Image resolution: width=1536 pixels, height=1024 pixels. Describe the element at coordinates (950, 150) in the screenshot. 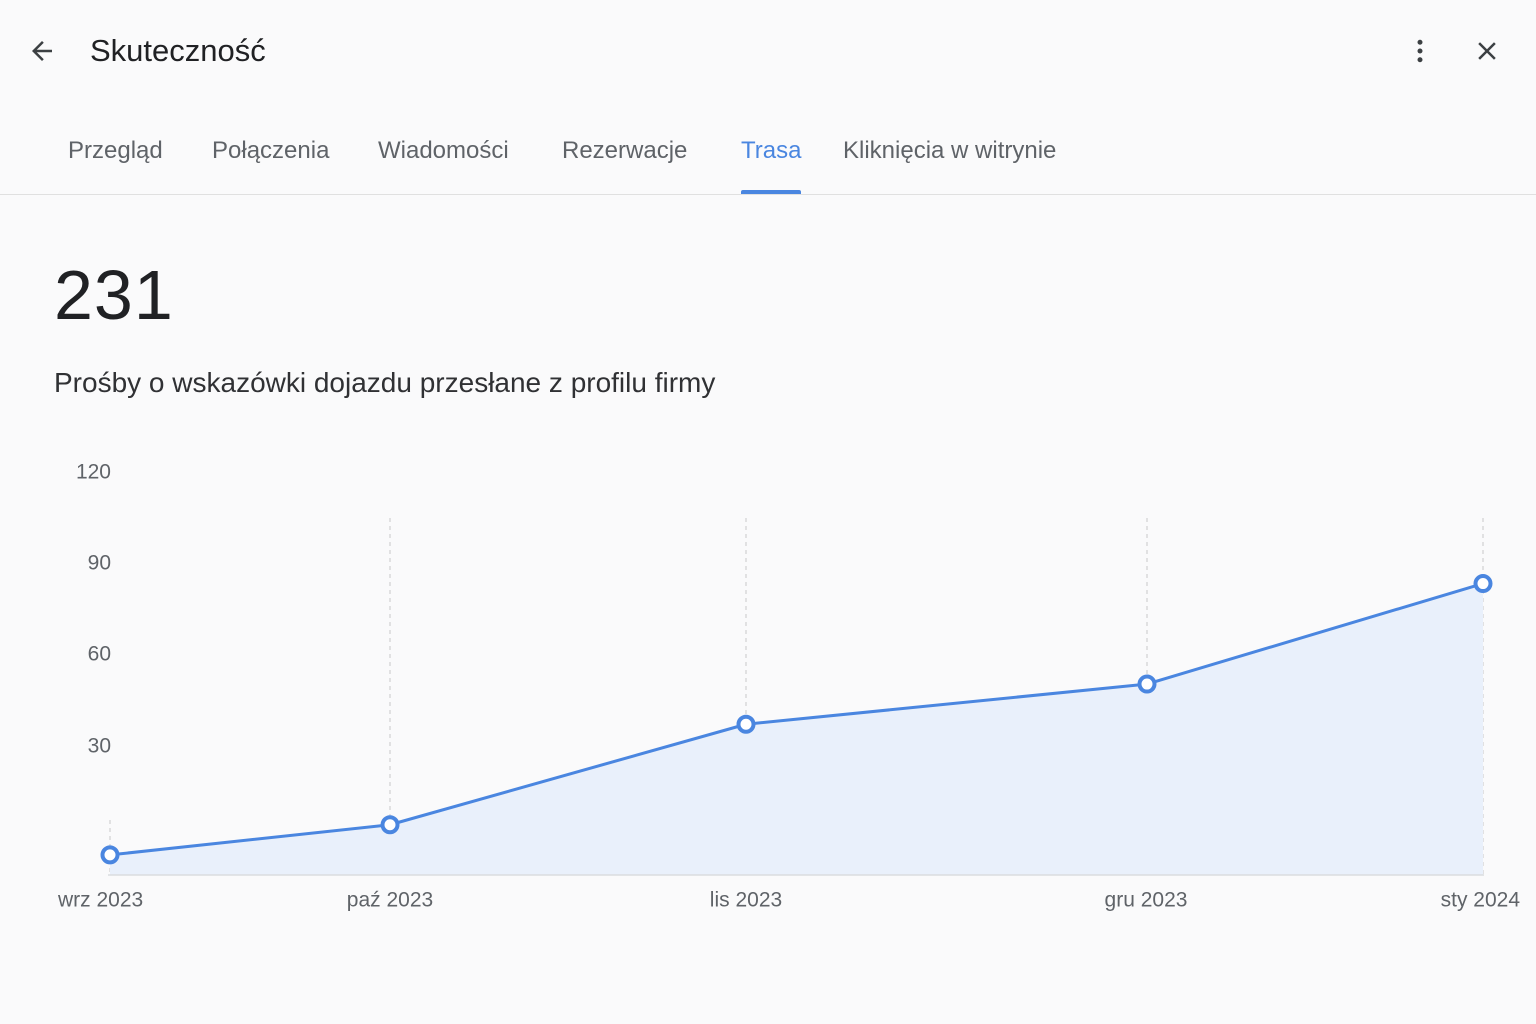

I see `tab-website-clicks: Kliknięcia w witrynie` at that location.